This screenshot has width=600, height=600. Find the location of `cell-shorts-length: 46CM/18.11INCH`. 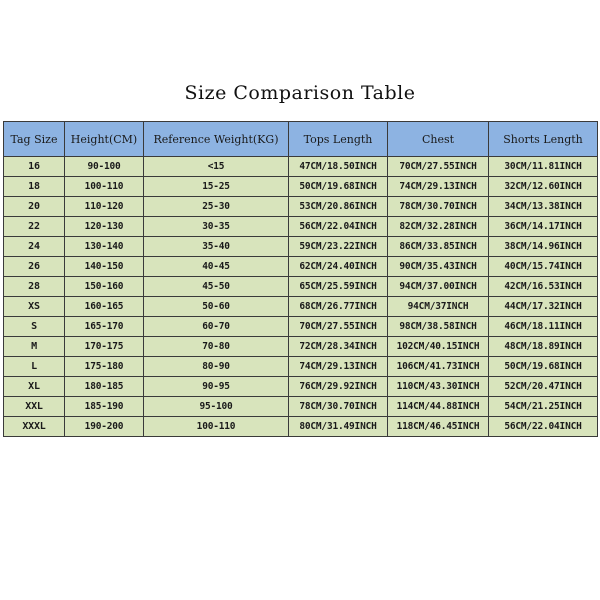

cell-shorts-length: 46CM/18.11INCH is located at coordinates (543, 326).